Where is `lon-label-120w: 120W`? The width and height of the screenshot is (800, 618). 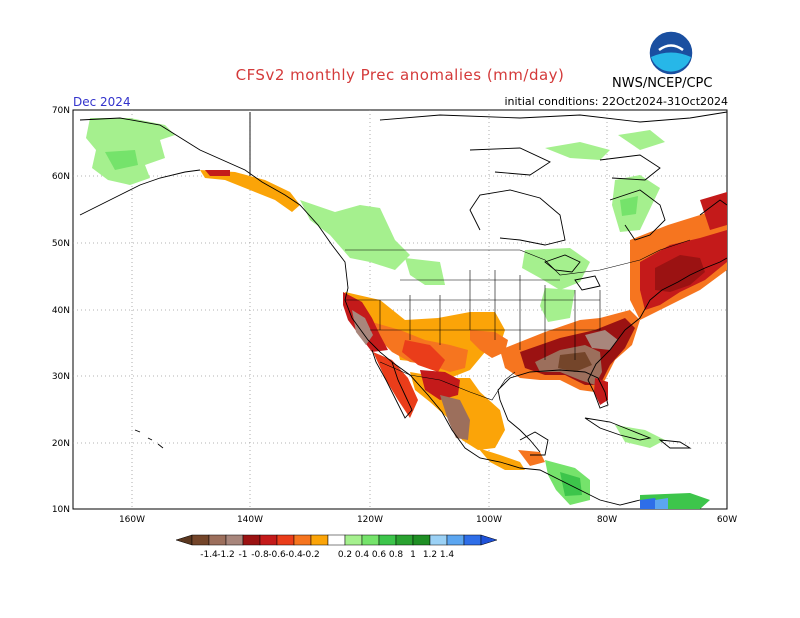 lon-label-120w: 120W is located at coordinates (370, 520).